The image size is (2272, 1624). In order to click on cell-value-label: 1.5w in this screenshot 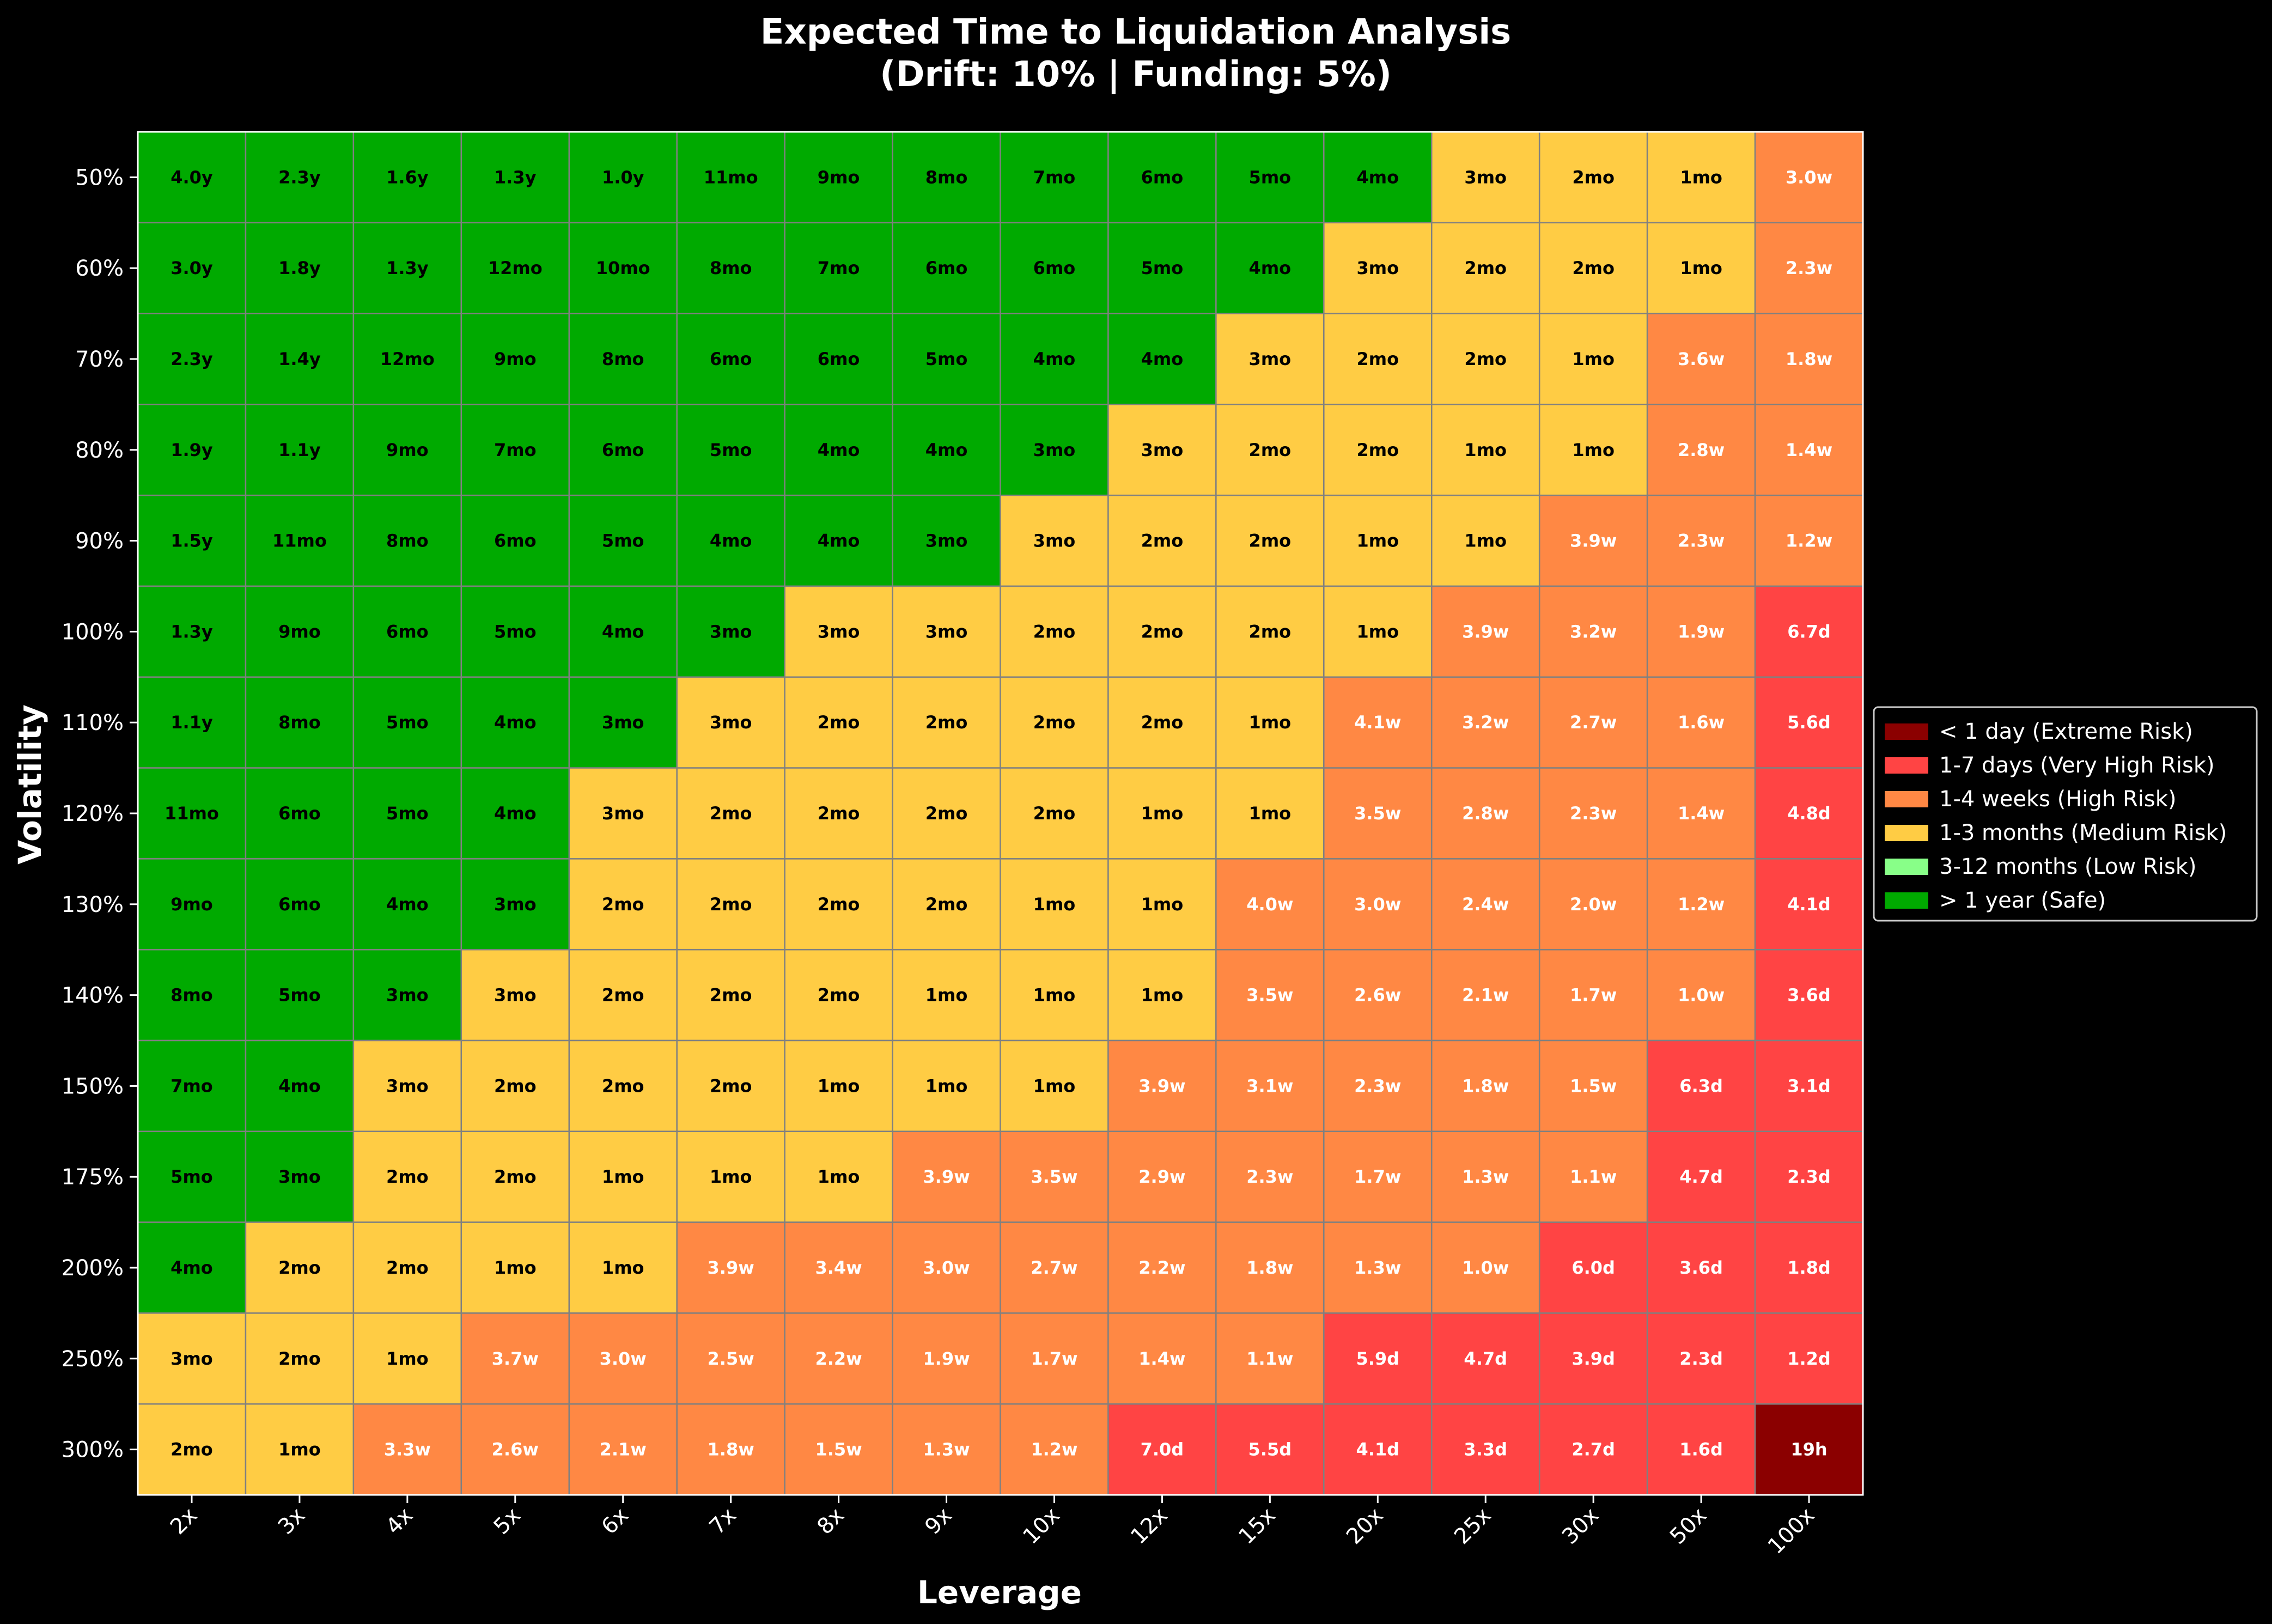, I will do `click(1593, 1085)`.